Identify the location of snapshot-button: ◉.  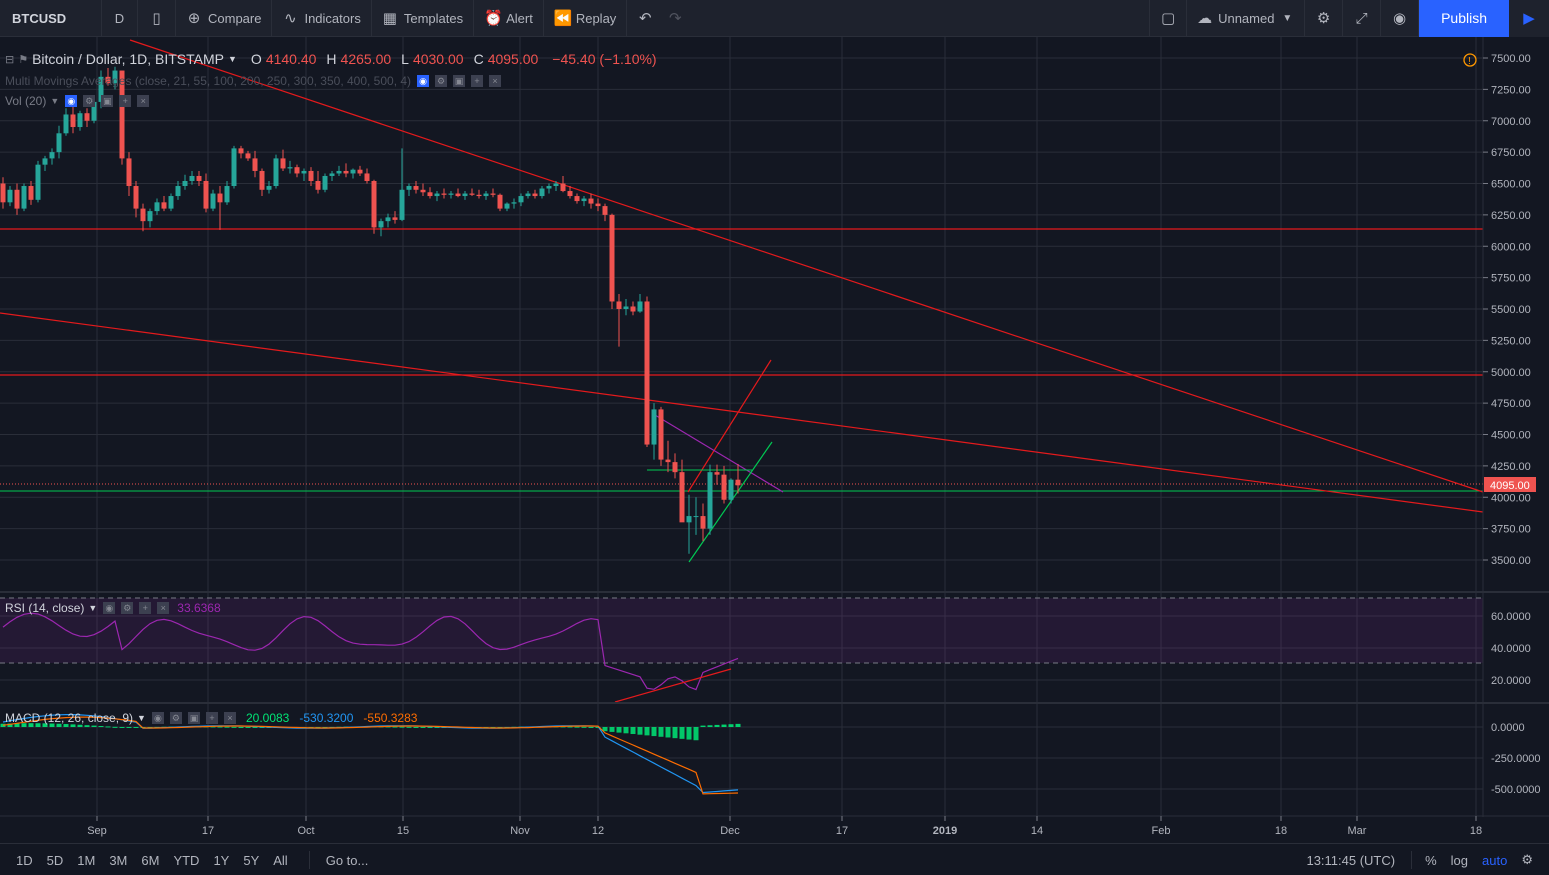
(1400, 18).